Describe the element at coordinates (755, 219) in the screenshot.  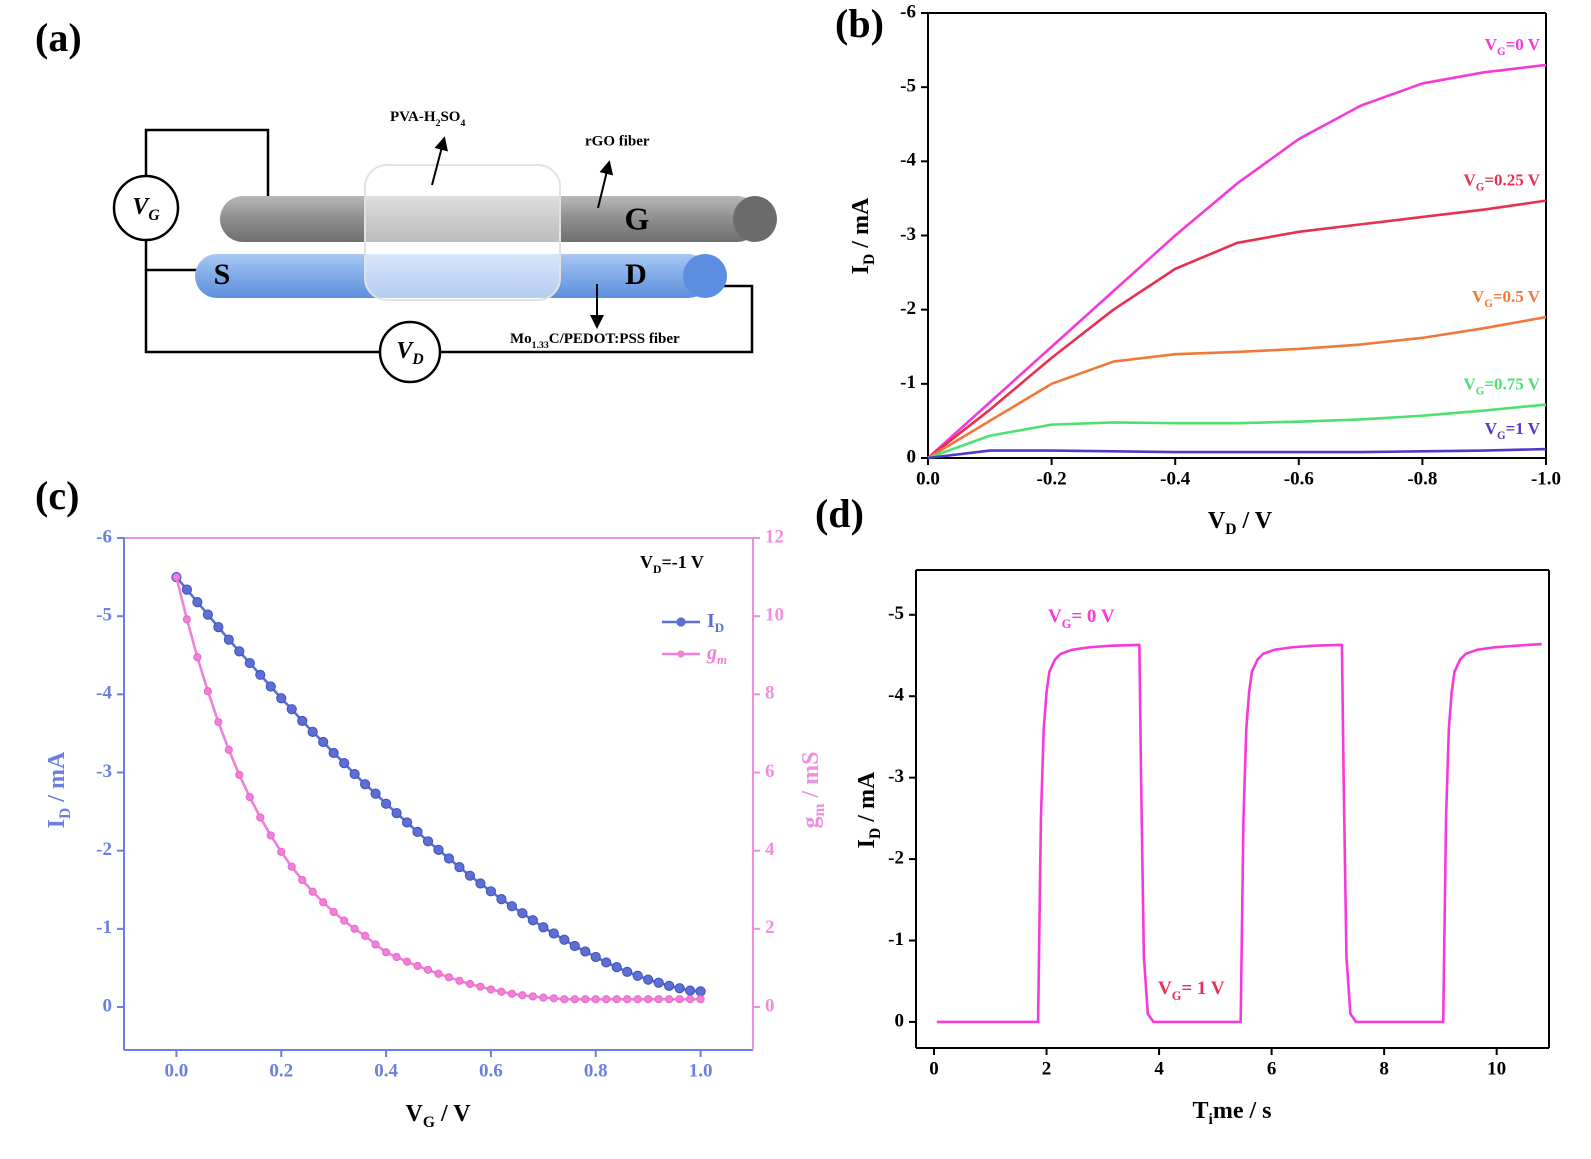
I see `fiber-end` at that location.